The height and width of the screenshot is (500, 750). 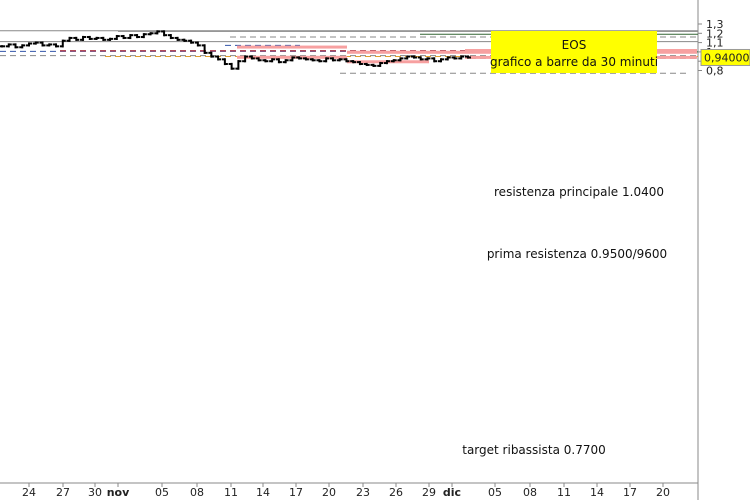 What do you see at coordinates (630, 492) in the screenshot?
I see `x-tick-label-18: 17` at bounding box center [630, 492].